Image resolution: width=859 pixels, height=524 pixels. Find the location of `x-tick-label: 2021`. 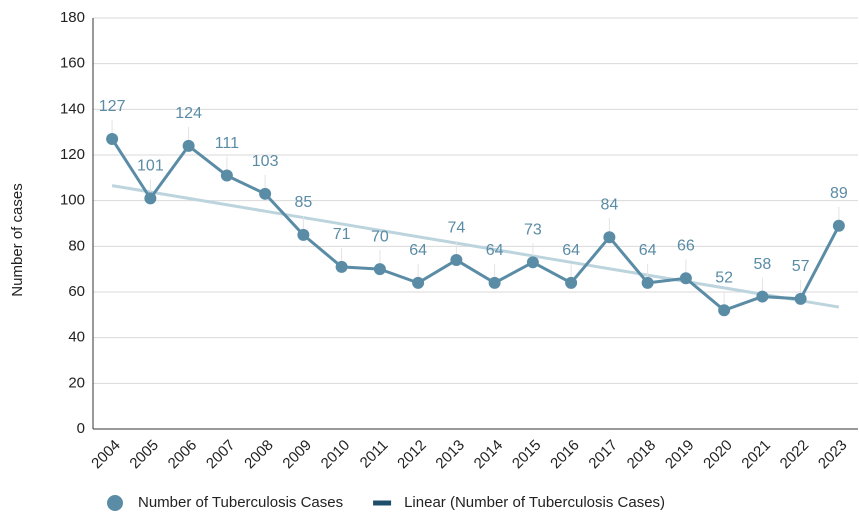

x-tick-label: 2021 is located at coordinates (756, 455).